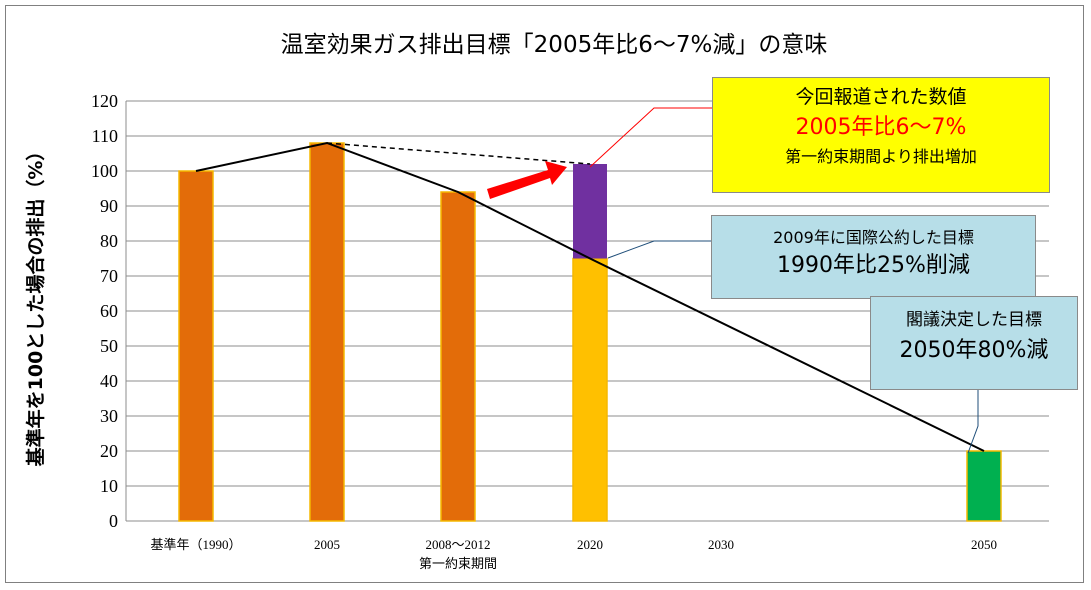  Describe the element at coordinates (973, 422) in the screenshot. I see `leader-line-cabinet` at that location.